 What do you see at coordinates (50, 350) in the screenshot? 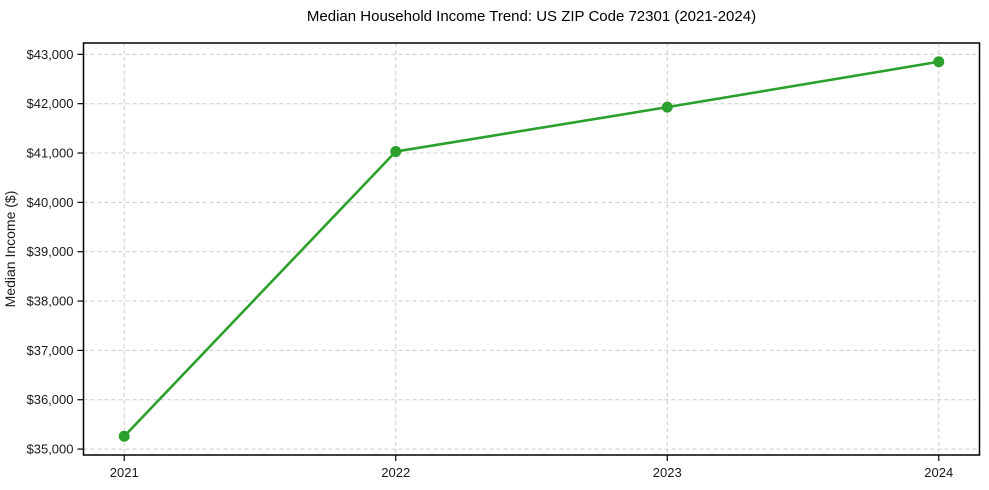
I see `y-tick-label: $37,000` at bounding box center [50, 350].